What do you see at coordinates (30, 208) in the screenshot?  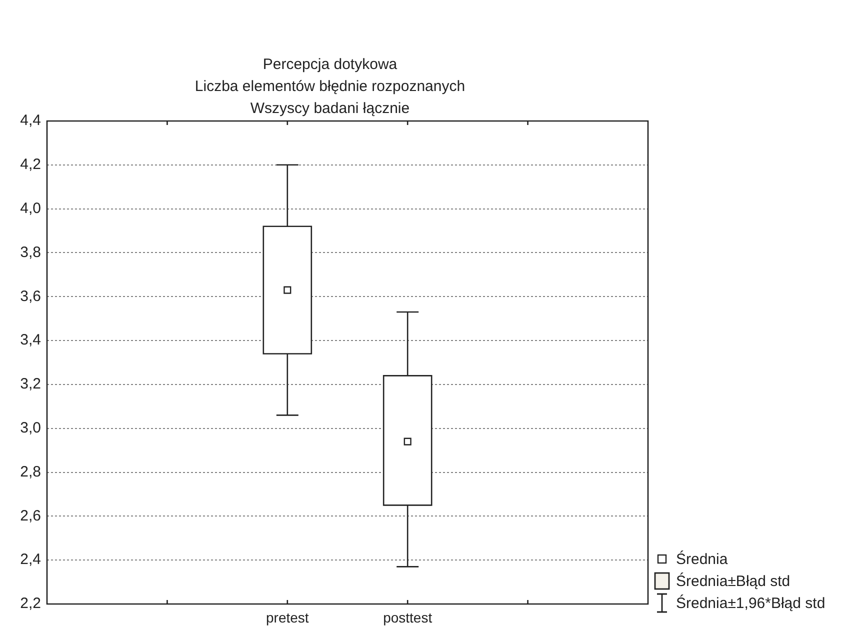 I see `y-tick-label: 4,0` at bounding box center [30, 208].